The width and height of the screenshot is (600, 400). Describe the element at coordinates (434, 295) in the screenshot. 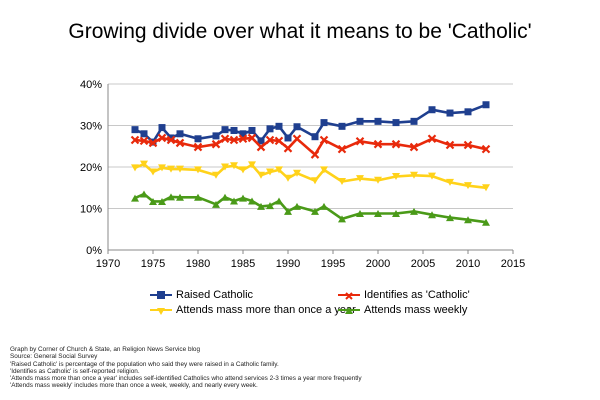

I see `legend-item: Identifies as 'Catholic'` at that location.